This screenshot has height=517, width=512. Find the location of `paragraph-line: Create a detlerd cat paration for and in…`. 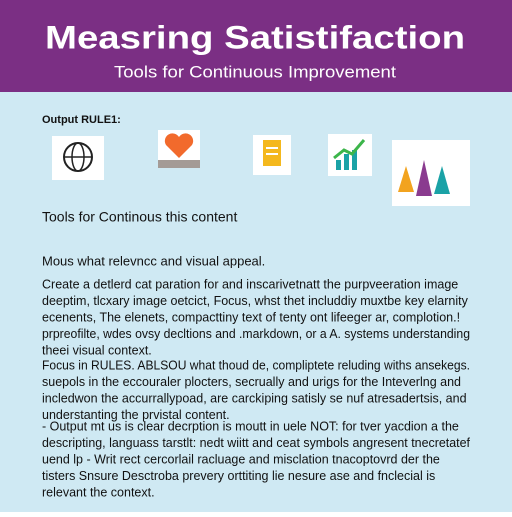

paragraph-line: Create a detlerd cat paration for and in… is located at coordinates (250, 284).